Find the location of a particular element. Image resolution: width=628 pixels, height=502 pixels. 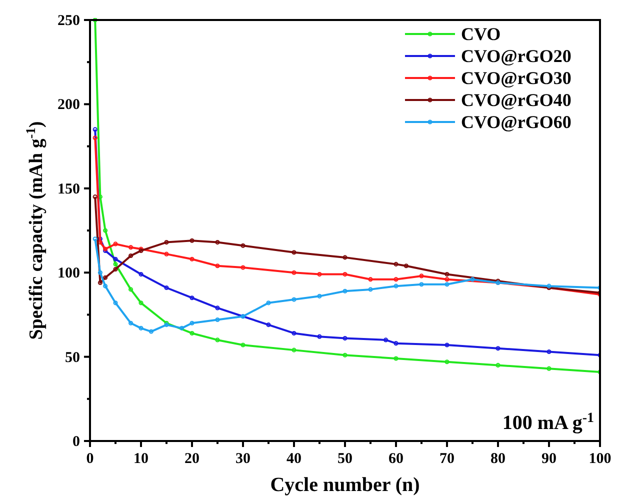

legend-label: CVO@rGO20 is located at coordinates (516, 56).